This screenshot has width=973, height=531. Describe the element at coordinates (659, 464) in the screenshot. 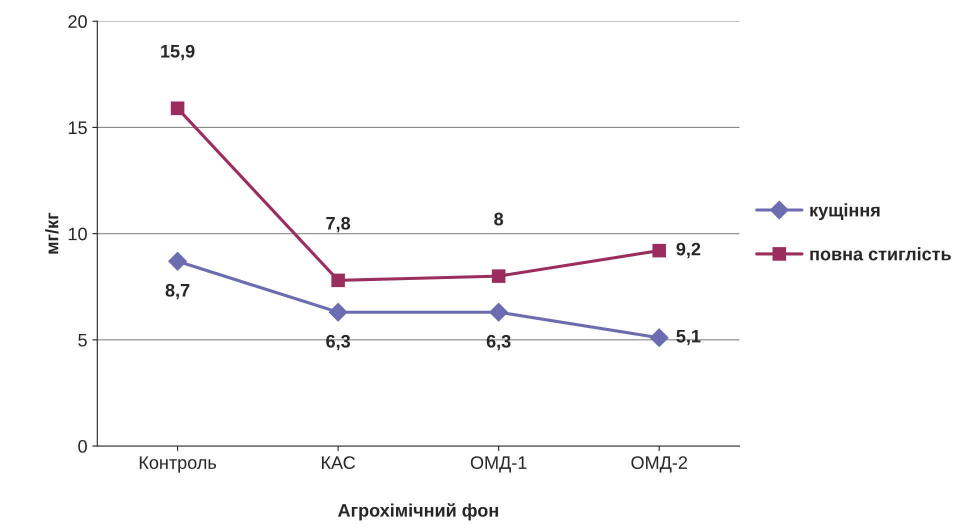

I see `x-tick-label: ОМД-2` at that location.